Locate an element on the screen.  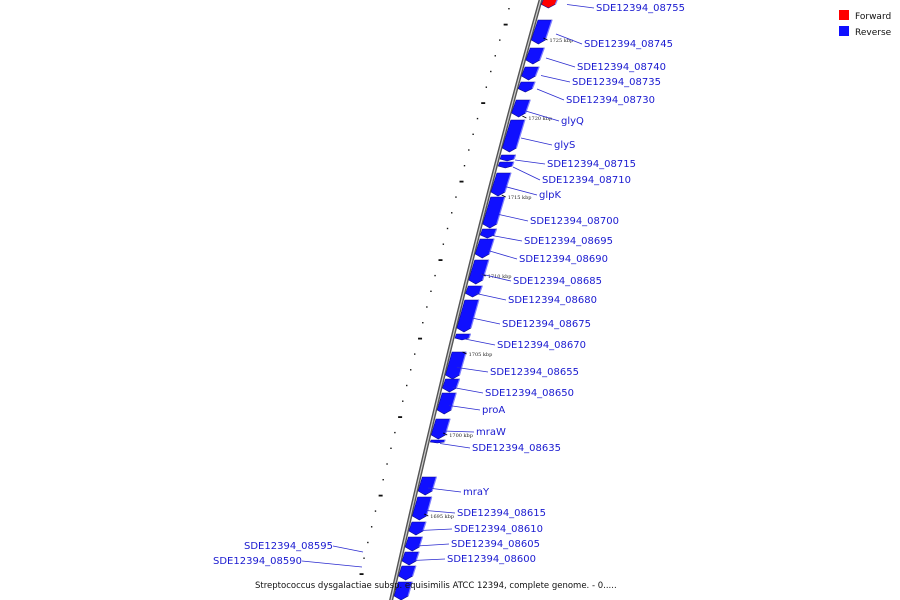
gene-label: glyS is located at coordinates (564, 145).